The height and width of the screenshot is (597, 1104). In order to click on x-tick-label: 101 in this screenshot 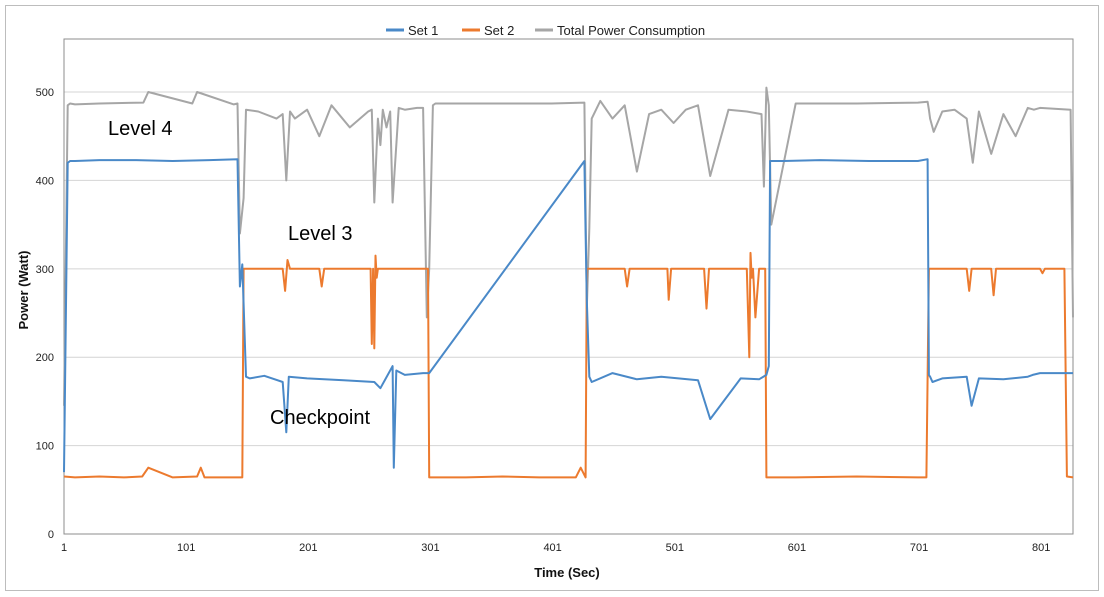, I will do `click(186, 548)`.